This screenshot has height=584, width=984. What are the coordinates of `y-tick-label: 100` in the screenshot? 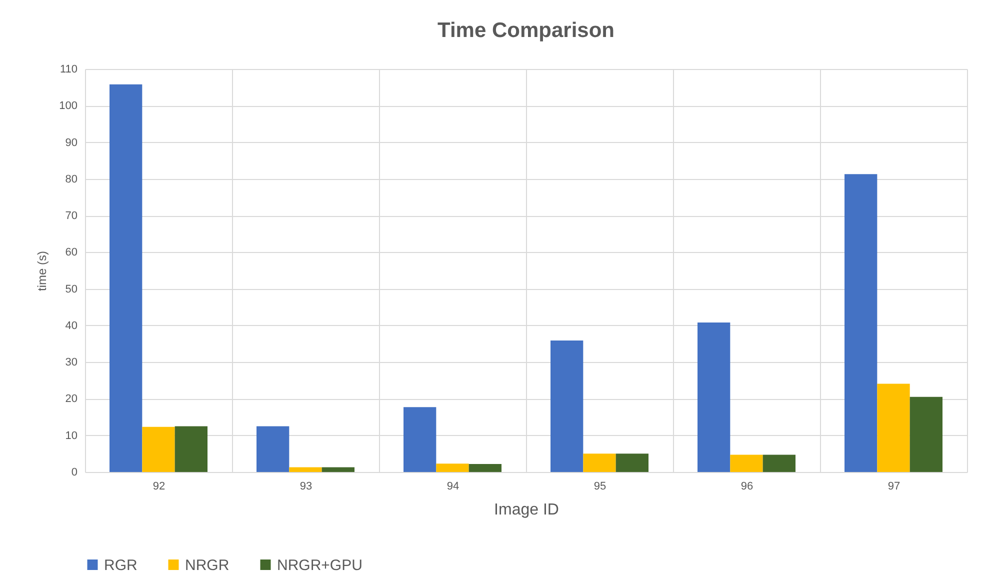 It's located at (68, 106).